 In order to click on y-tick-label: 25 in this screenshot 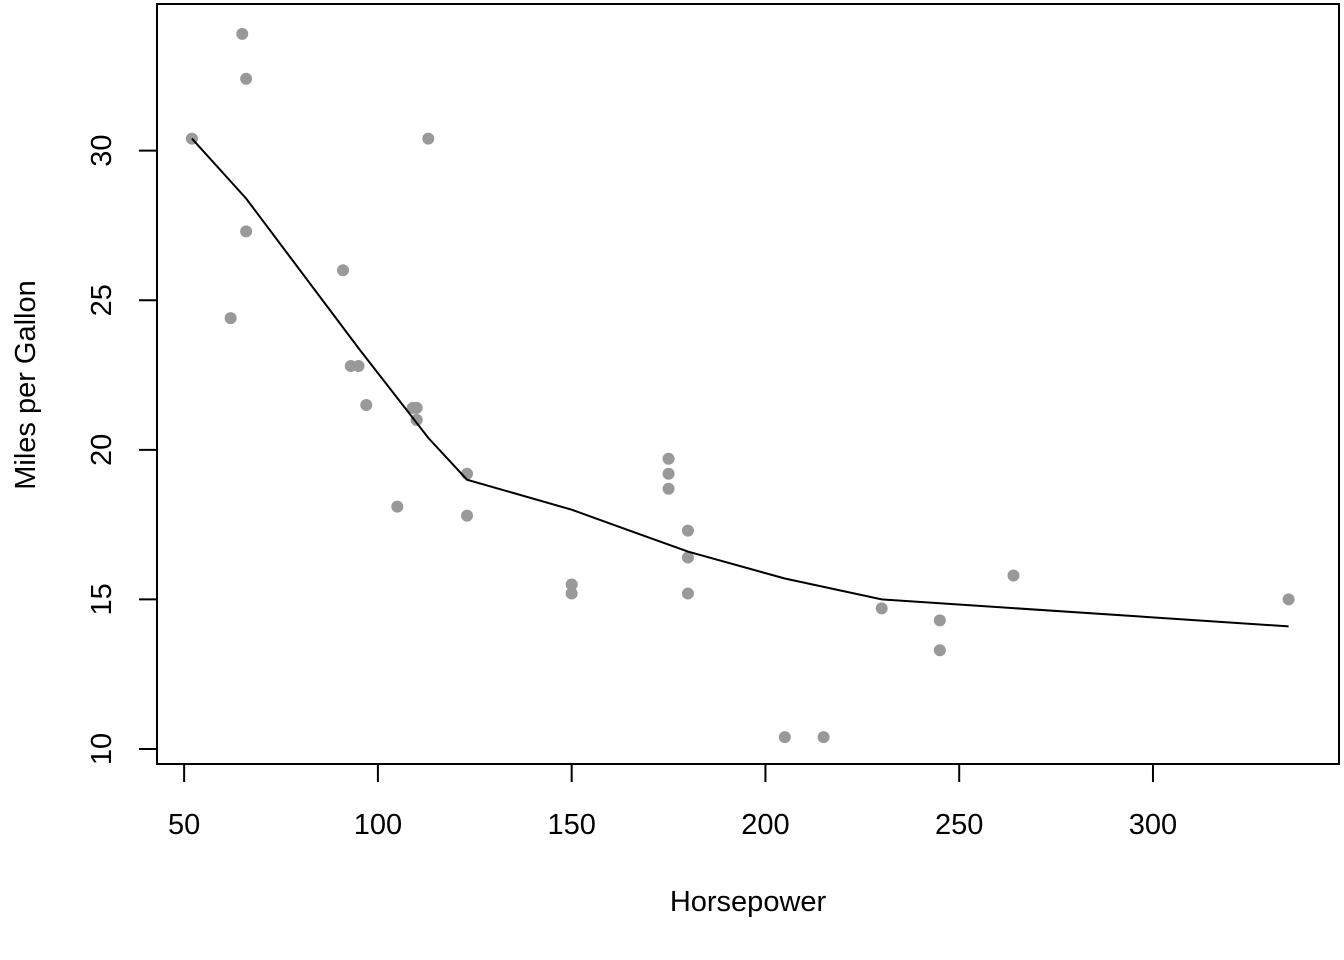, I will do `click(102, 300)`.